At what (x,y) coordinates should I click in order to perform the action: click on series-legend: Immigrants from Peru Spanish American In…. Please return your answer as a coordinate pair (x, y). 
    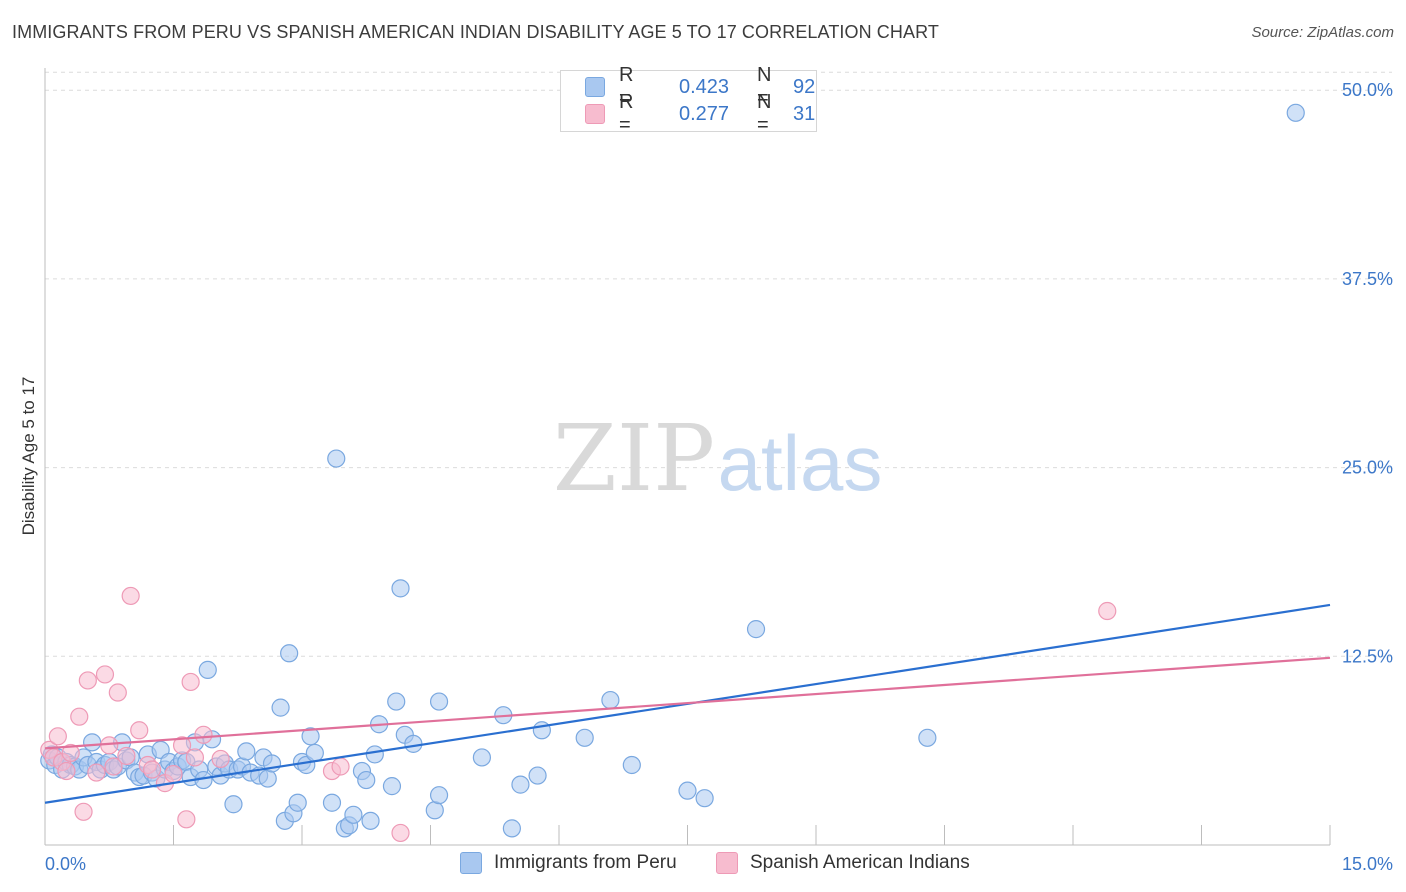
    Looking at the image, I should click on (703, 865).